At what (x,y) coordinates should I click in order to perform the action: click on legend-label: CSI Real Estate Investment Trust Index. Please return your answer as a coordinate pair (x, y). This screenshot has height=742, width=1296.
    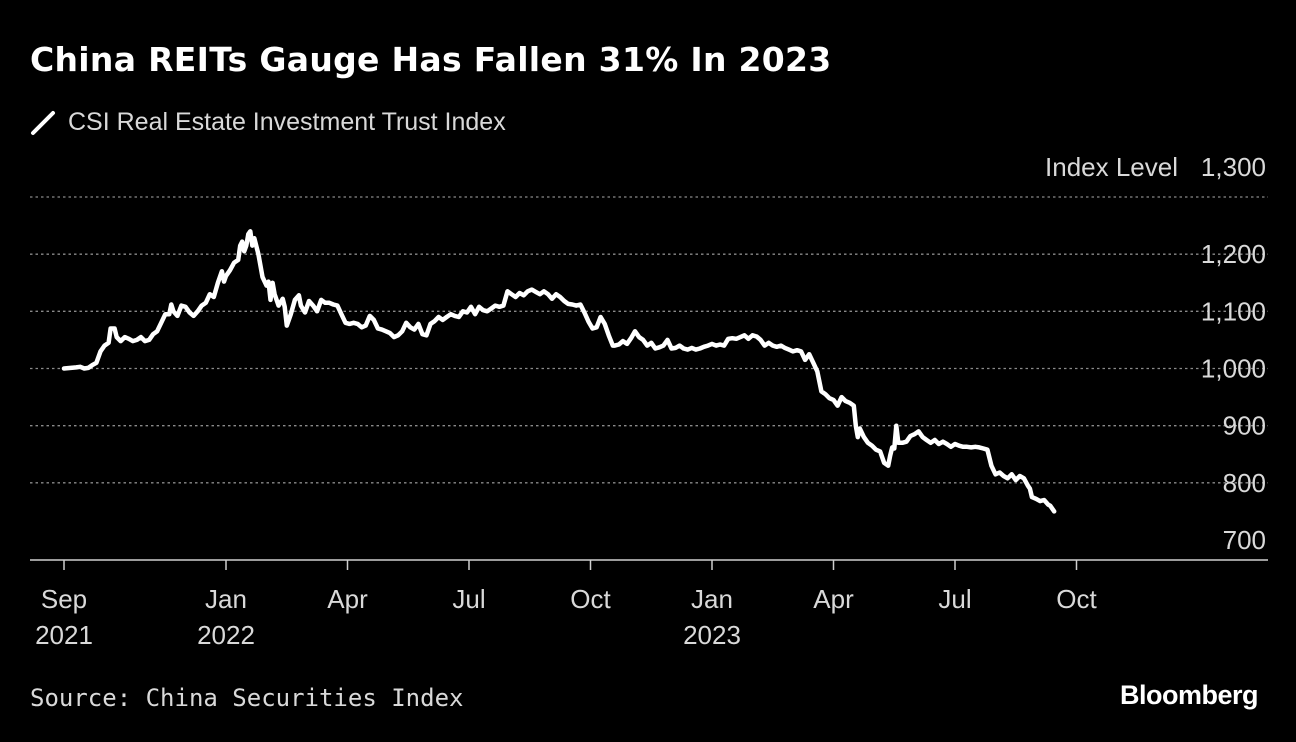
    Looking at the image, I should click on (287, 122).